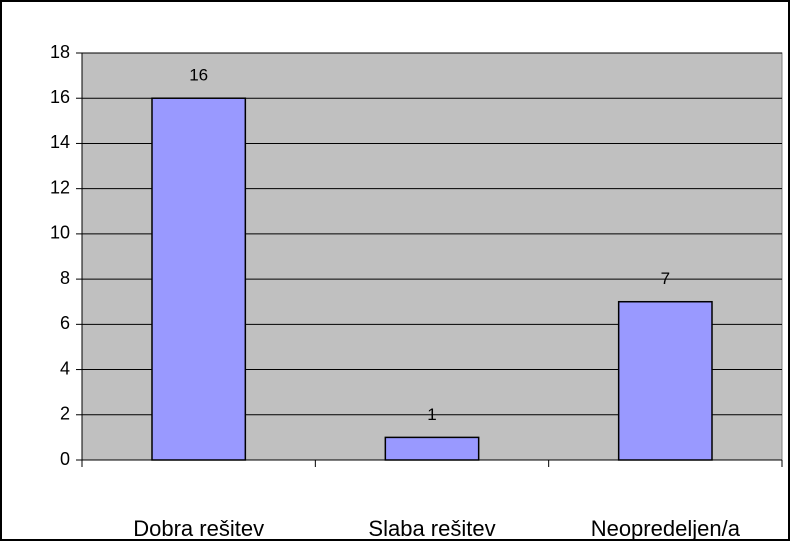  What do you see at coordinates (666, 528) in the screenshot?
I see `x-tick-label: Neopredeljen/a` at bounding box center [666, 528].